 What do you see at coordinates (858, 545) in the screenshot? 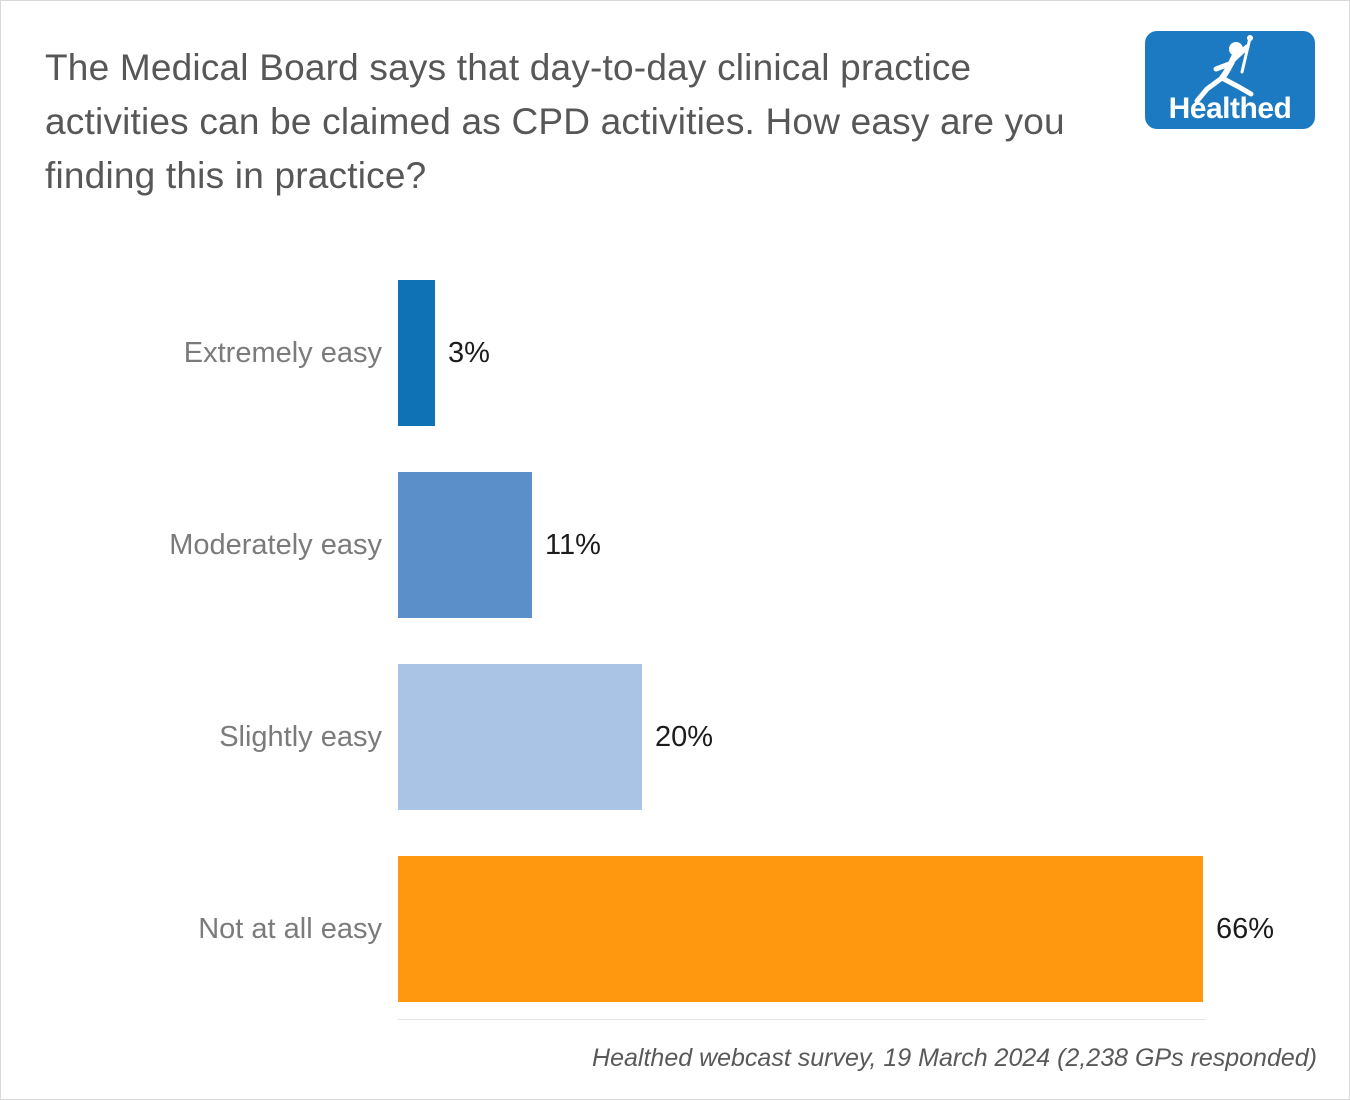
I see `bar-track: 11%` at bounding box center [858, 545].